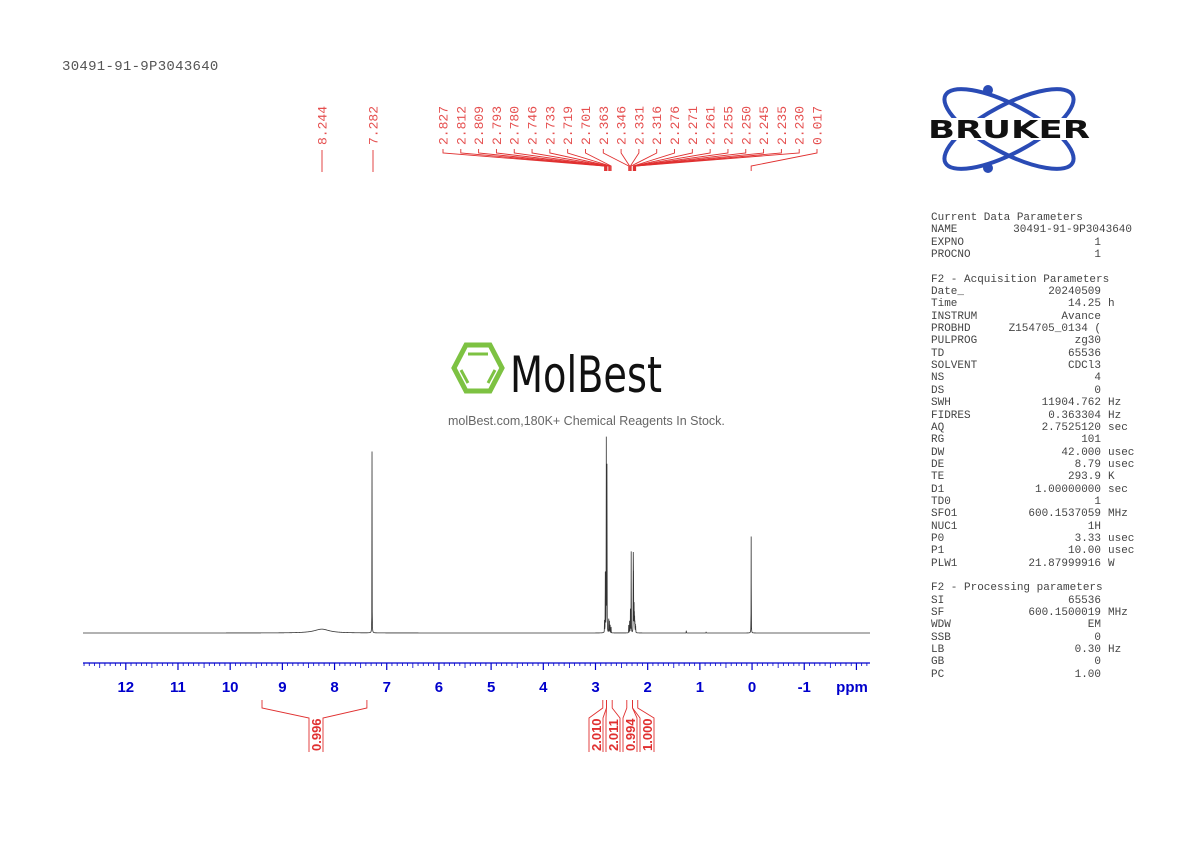 This screenshot has width=1190, height=842. What do you see at coordinates (639, 125) in the screenshot?
I see `peak-label: 2.331` at bounding box center [639, 125].